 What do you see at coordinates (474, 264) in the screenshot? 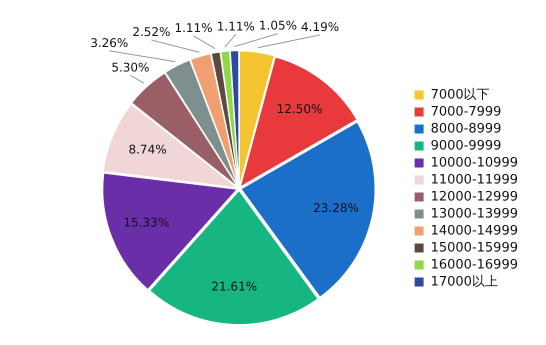
I see `legend-label: 16000-16999` at bounding box center [474, 264].